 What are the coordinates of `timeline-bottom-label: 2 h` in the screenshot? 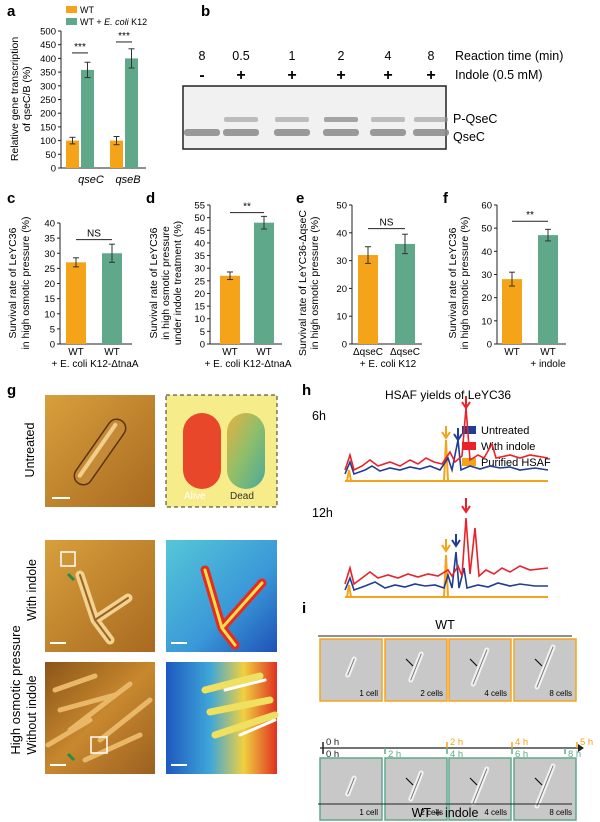 It's located at (394, 754).